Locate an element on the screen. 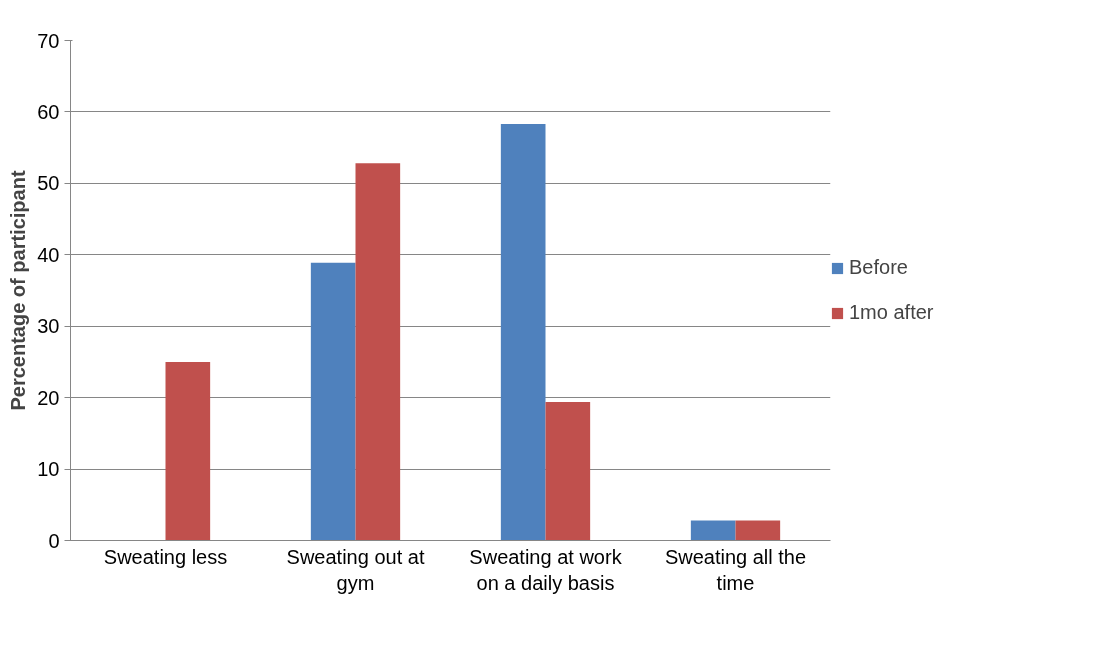  y-tick-label: 30 is located at coordinates (48, 326).